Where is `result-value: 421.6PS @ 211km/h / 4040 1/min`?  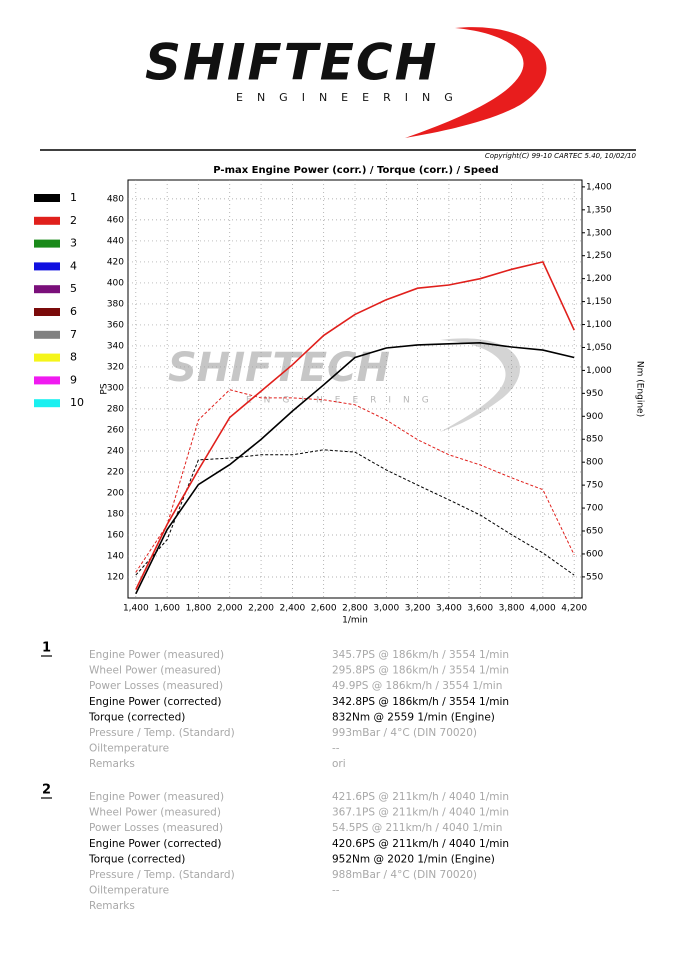
result-value: 421.6PS @ 211km/h / 4040 1/min is located at coordinates (420, 797).